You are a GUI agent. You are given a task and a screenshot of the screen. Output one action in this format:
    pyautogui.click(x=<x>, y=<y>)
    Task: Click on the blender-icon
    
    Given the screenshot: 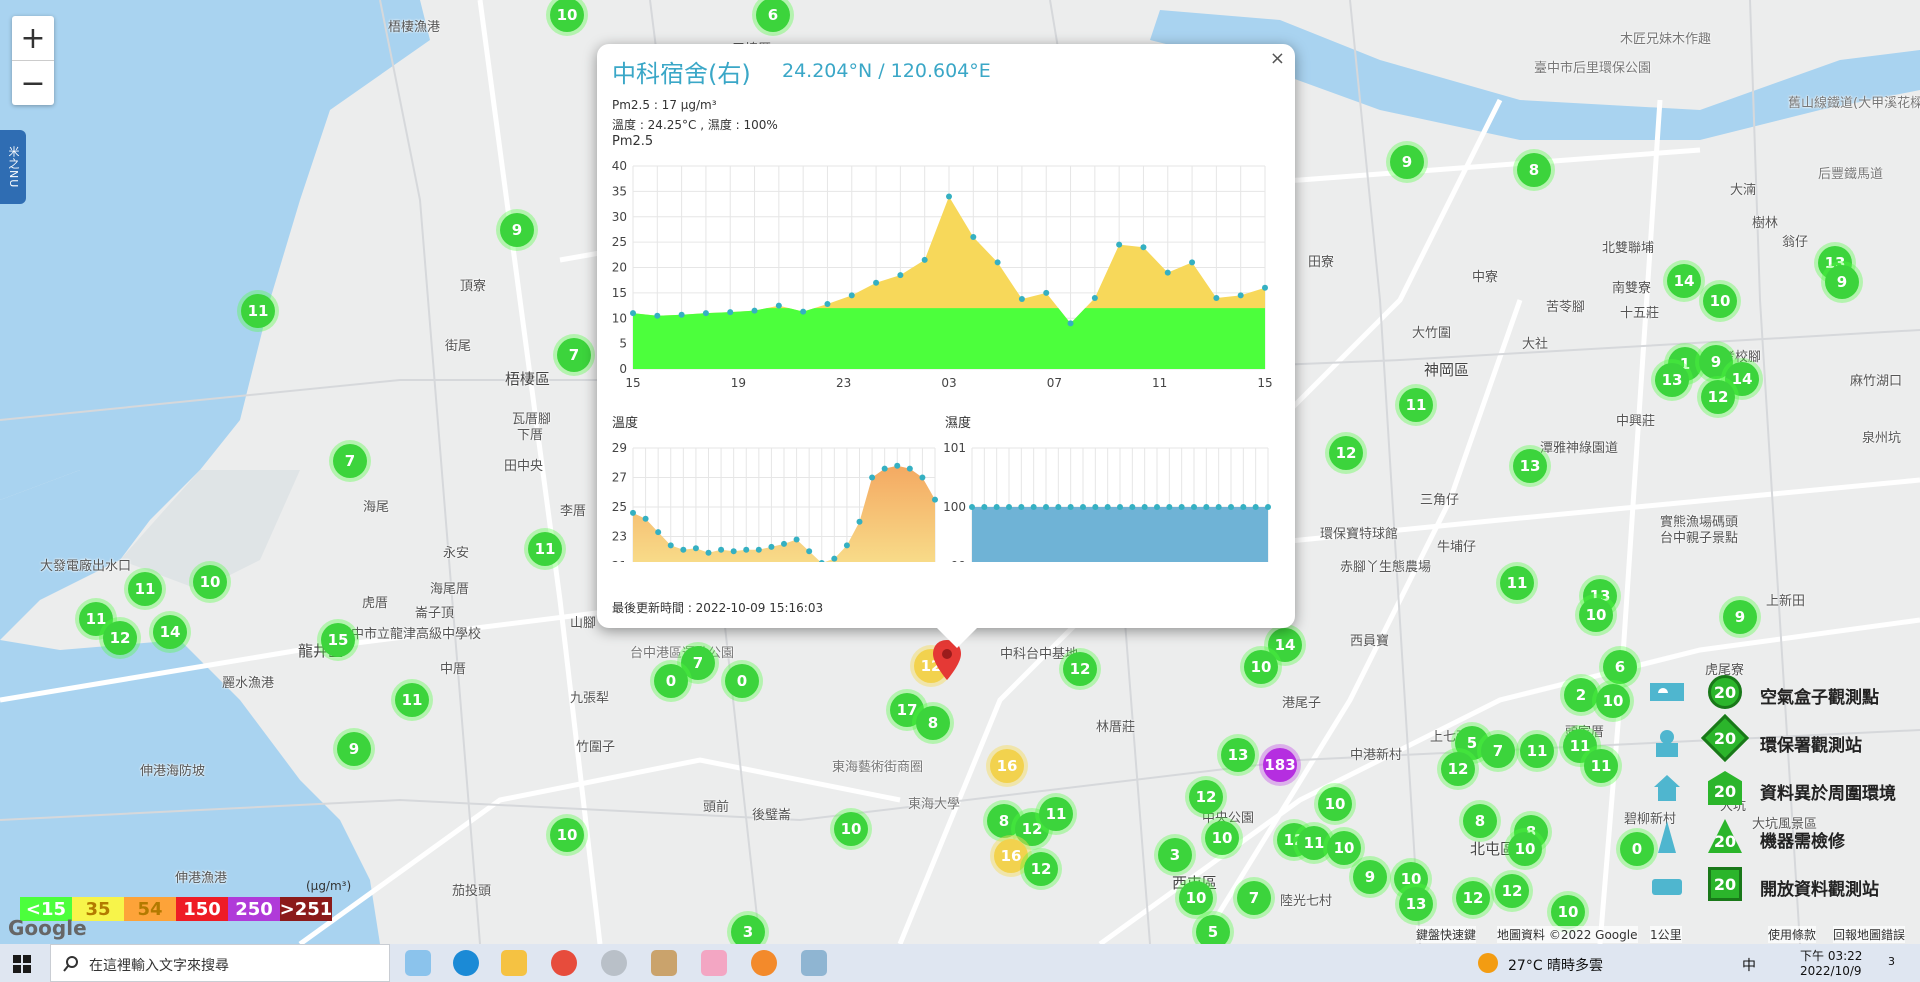 What is the action you would take?
    pyautogui.click(x=764, y=963)
    